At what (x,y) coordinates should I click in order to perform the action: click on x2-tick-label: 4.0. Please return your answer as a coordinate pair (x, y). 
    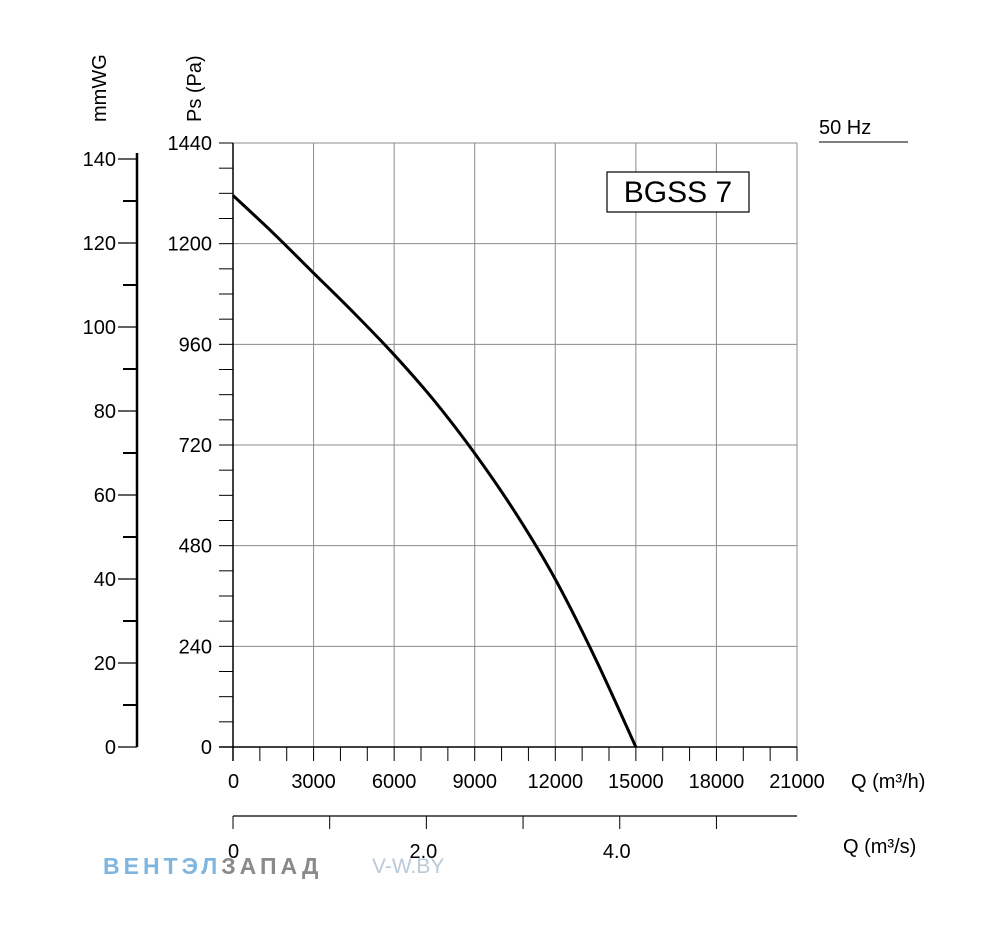
    Looking at the image, I should click on (617, 852).